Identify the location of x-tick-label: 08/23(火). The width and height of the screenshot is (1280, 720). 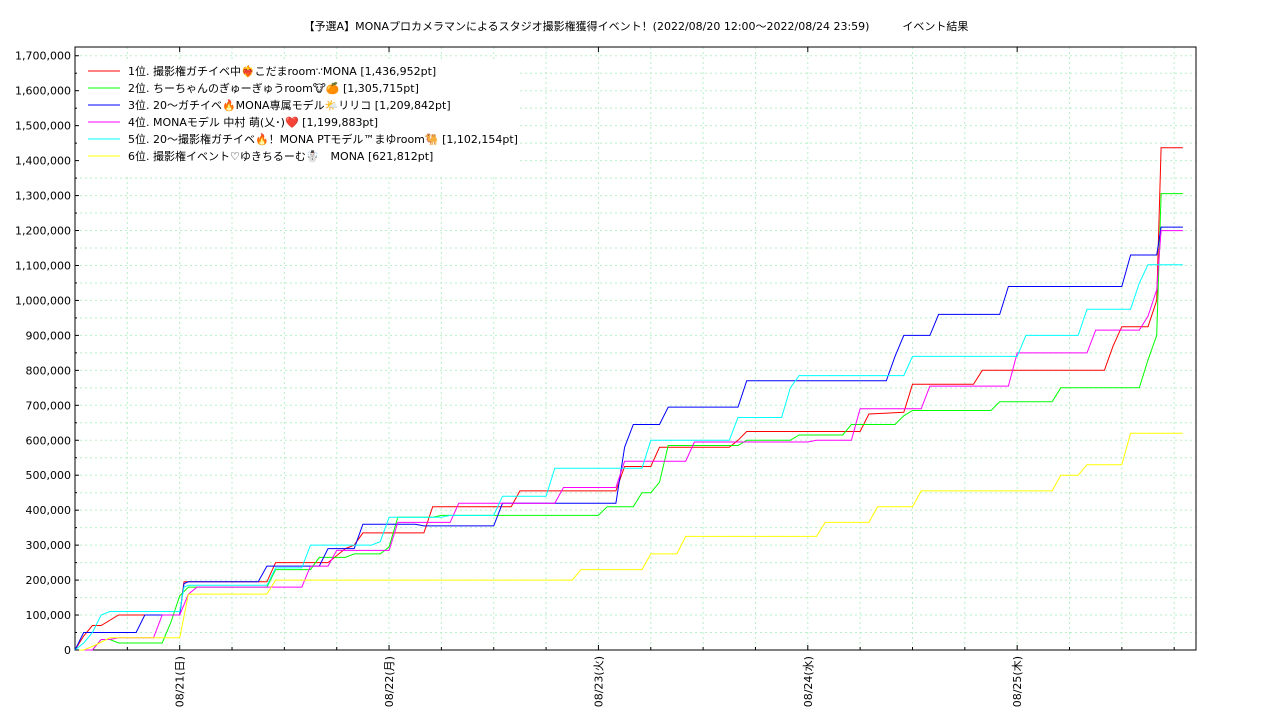
(598, 681).